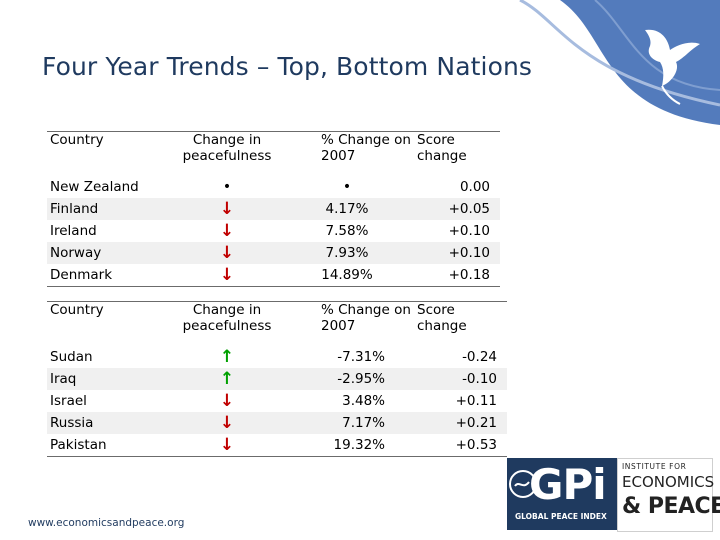 Image resolution: width=720 pixels, height=540 pixels. Describe the element at coordinates (361, 357) in the screenshot. I see `pct-change: -7.31%` at that location.